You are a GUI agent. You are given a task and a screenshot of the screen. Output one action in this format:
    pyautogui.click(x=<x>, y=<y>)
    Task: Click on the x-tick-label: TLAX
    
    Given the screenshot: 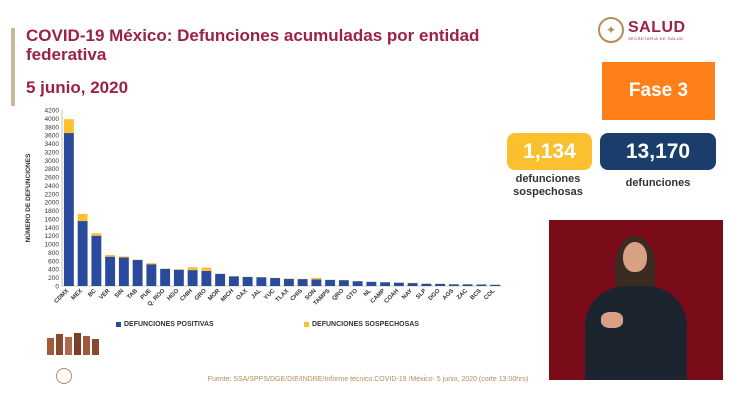 What is the action you would take?
    pyautogui.click(x=282, y=295)
    